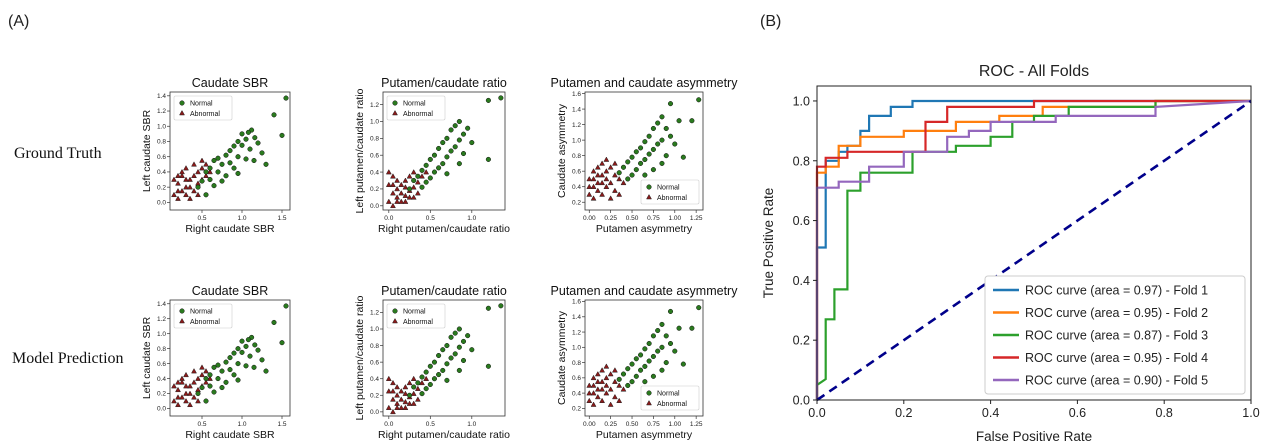 The height and width of the screenshot is (444, 1270). What do you see at coordinates (1077, 413) in the screenshot?
I see `roc-x-tick-label: 0.6` at bounding box center [1077, 413].